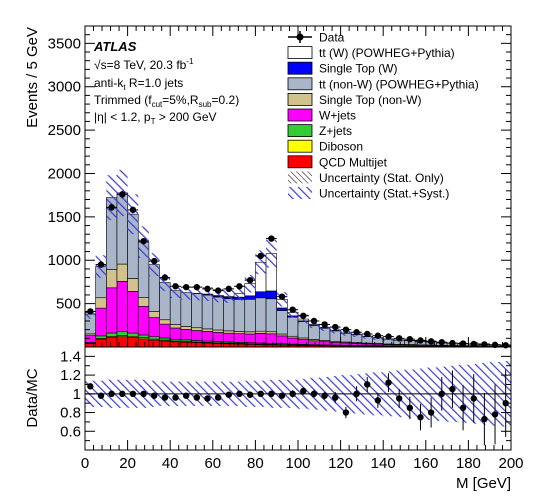 The image size is (540, 496). What do you see at coordinates (70, 431) in the screenshot?
I see `y-tick-label-lower: 0.6` at bounding box center [70, 431].